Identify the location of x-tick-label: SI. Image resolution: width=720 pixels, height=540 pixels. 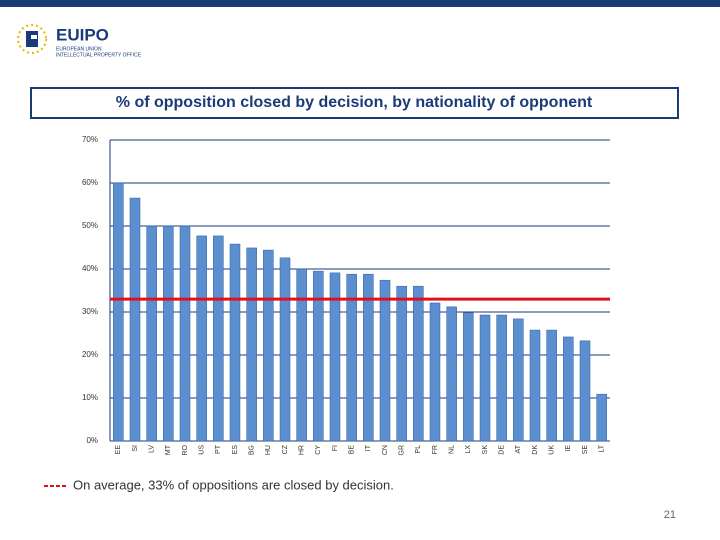
(135, 448).